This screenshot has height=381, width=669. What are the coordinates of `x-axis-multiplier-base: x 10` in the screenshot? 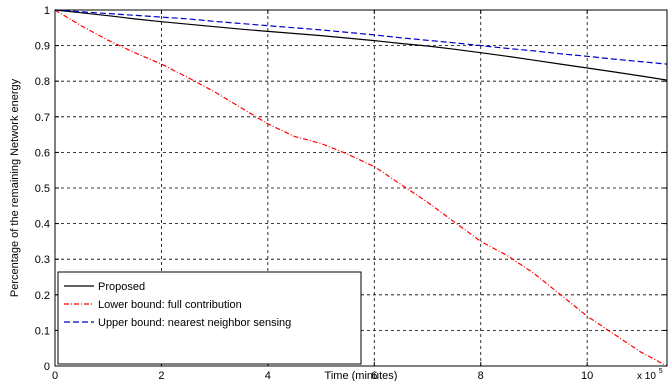 It's located at (646, 376).